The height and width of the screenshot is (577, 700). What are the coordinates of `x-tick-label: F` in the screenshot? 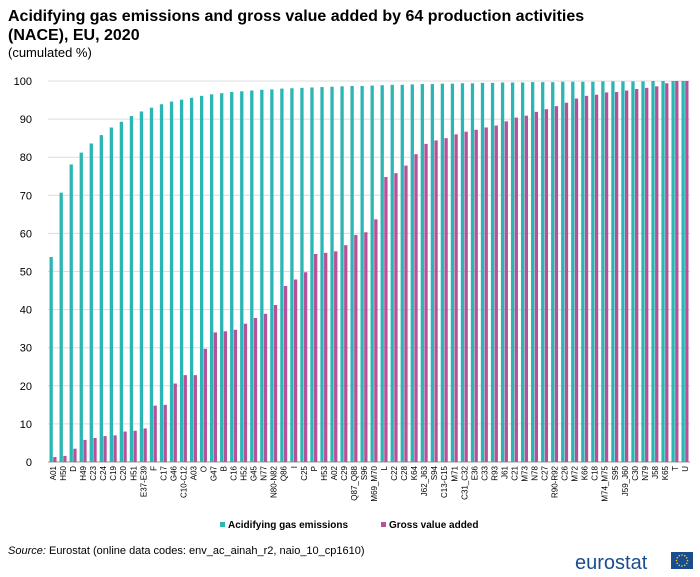 It's located at (153, 468).